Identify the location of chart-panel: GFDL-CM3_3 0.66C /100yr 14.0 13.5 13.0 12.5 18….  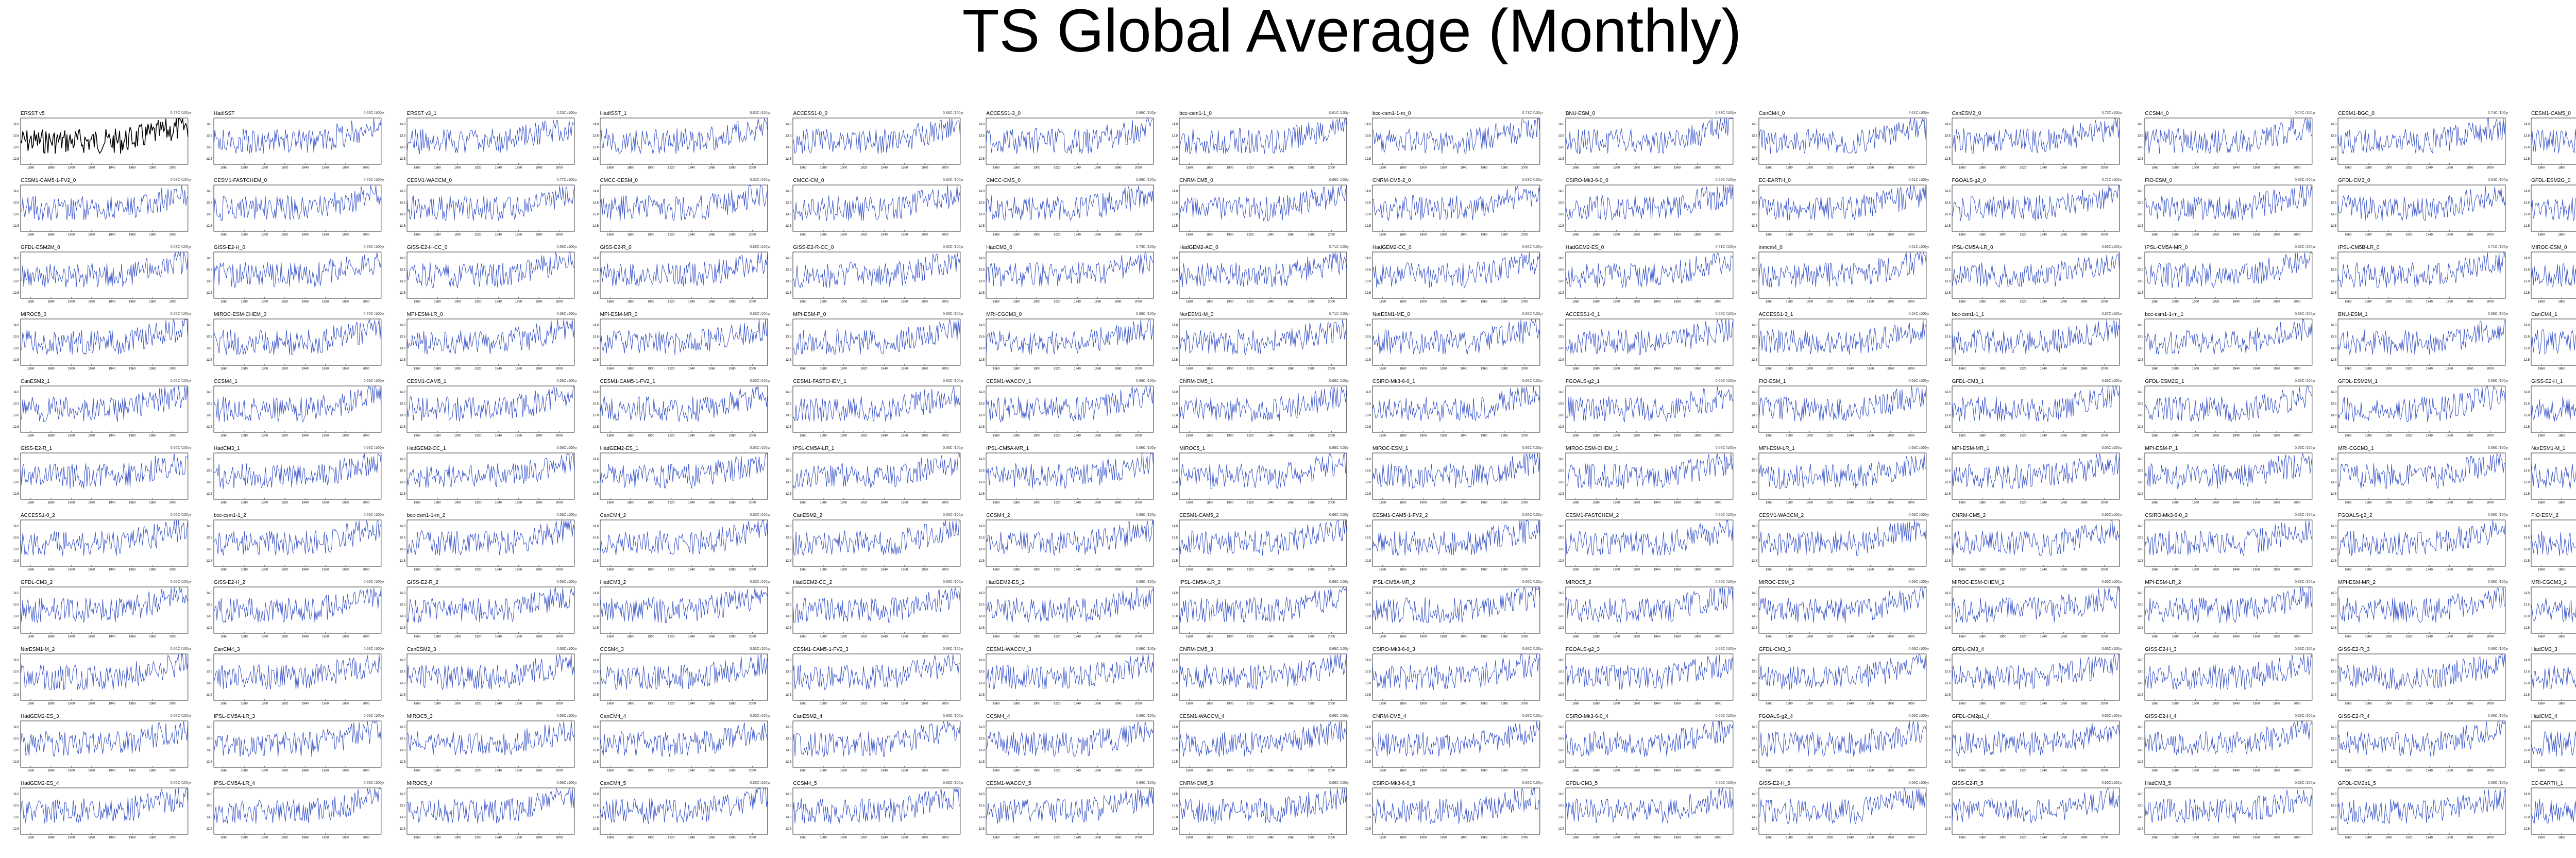
(1834, 680).